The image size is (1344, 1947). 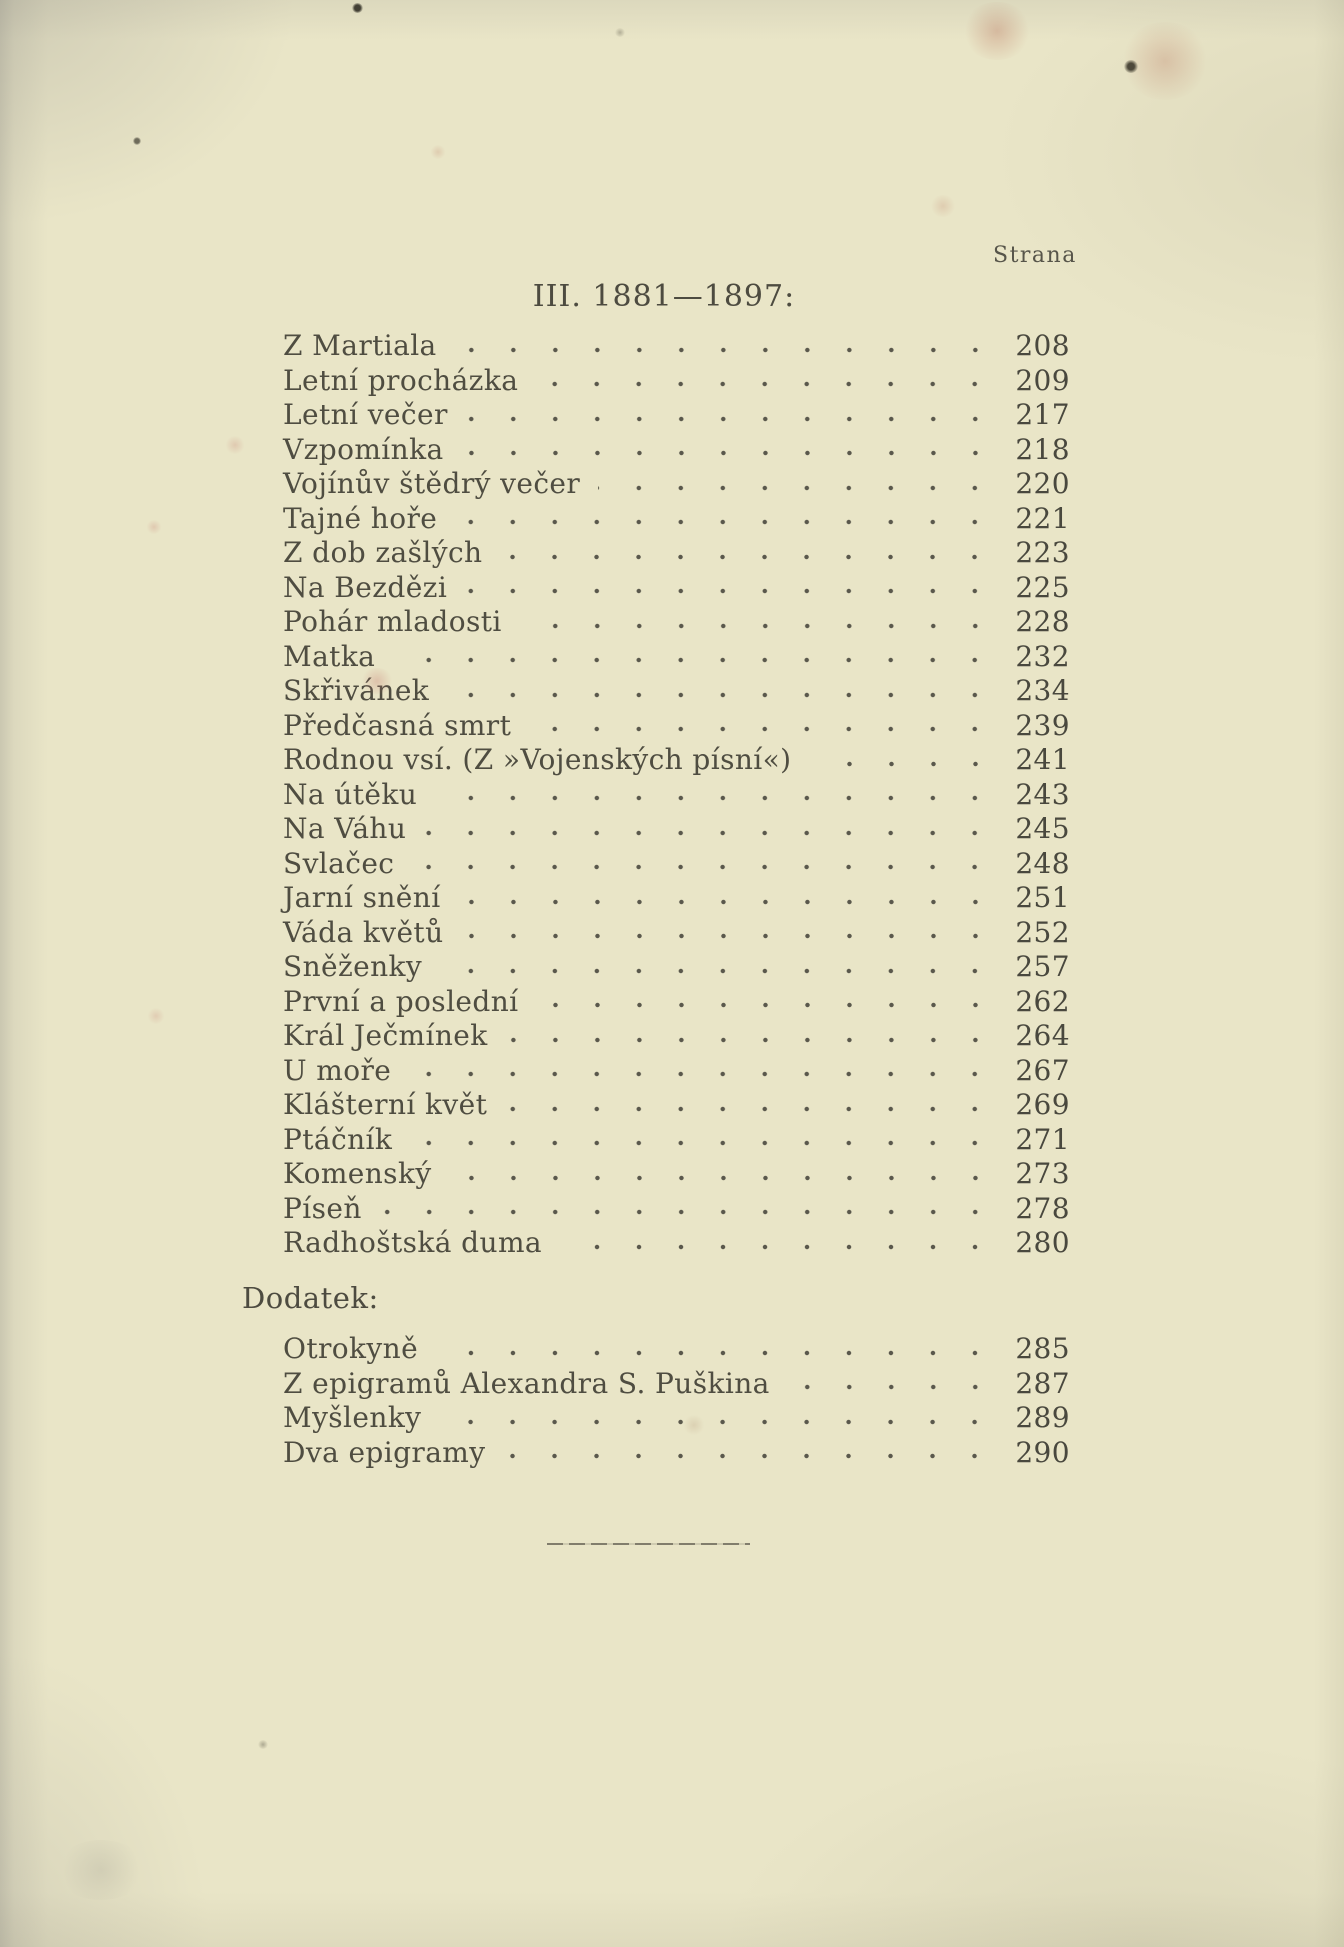 What do you see at coordinates (363, 449) in the screenshot?
I see `entry-title: Vzpomínka` at bounding box center [363, 449].